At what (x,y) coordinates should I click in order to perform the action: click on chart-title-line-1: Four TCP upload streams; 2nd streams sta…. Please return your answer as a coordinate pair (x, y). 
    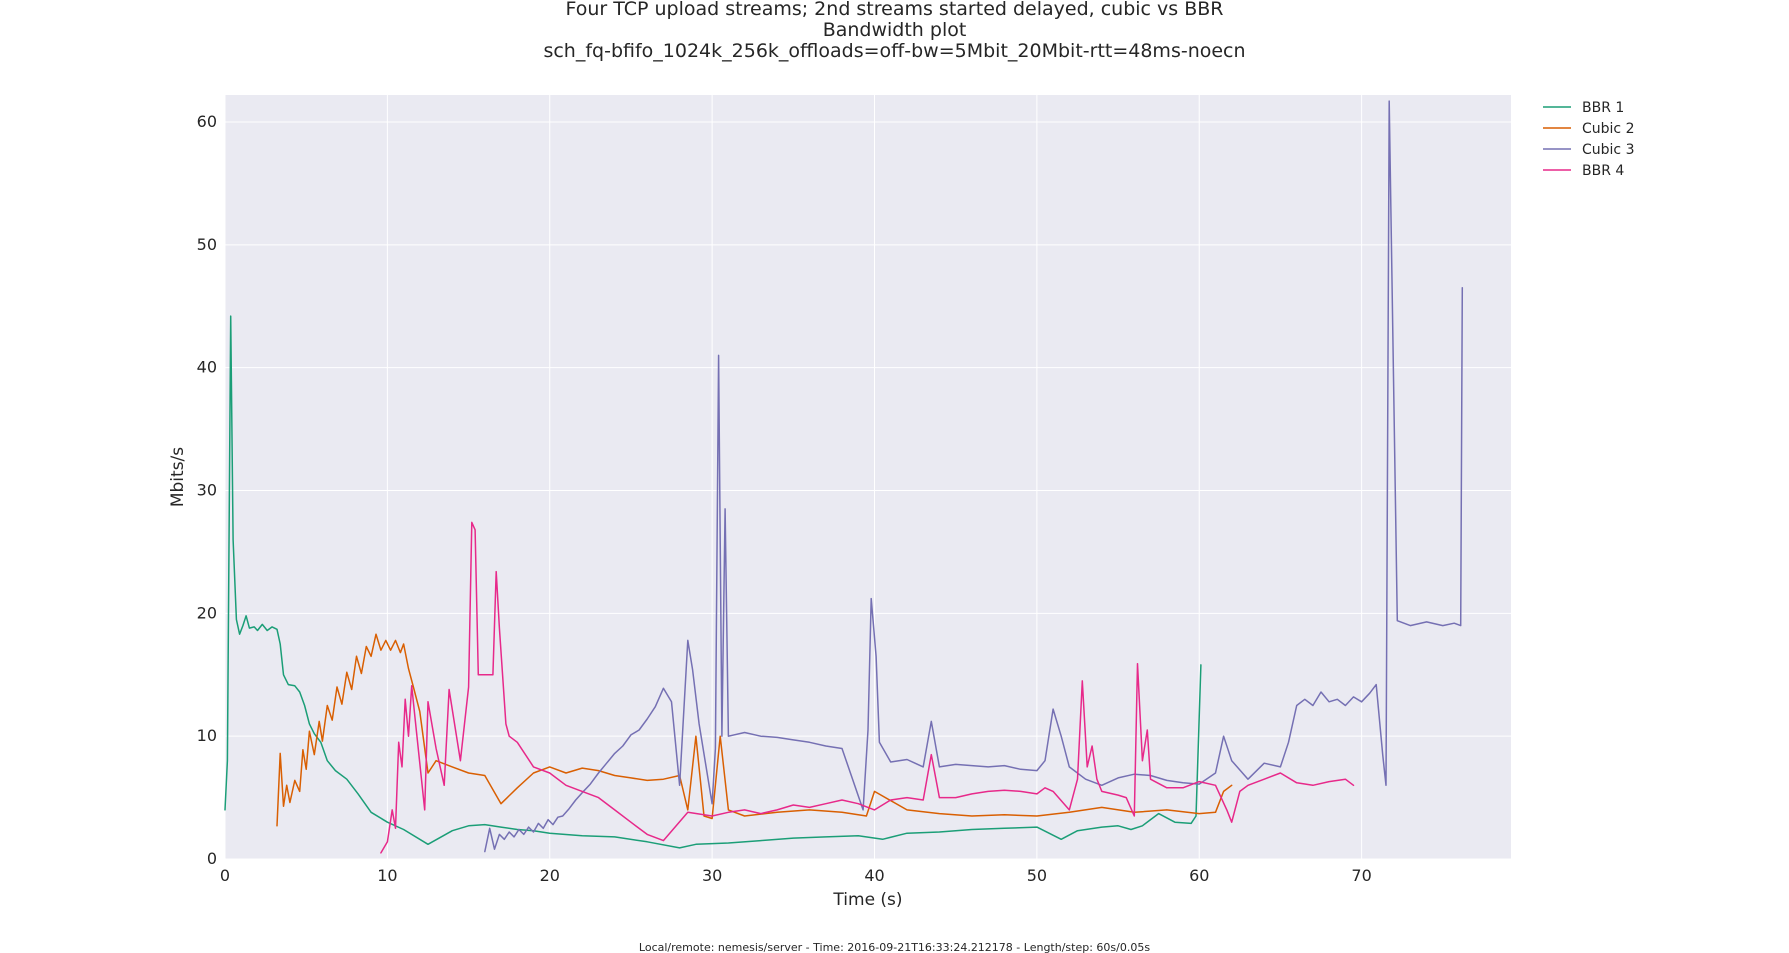
    Looking at the image, I should click on (894, 10).